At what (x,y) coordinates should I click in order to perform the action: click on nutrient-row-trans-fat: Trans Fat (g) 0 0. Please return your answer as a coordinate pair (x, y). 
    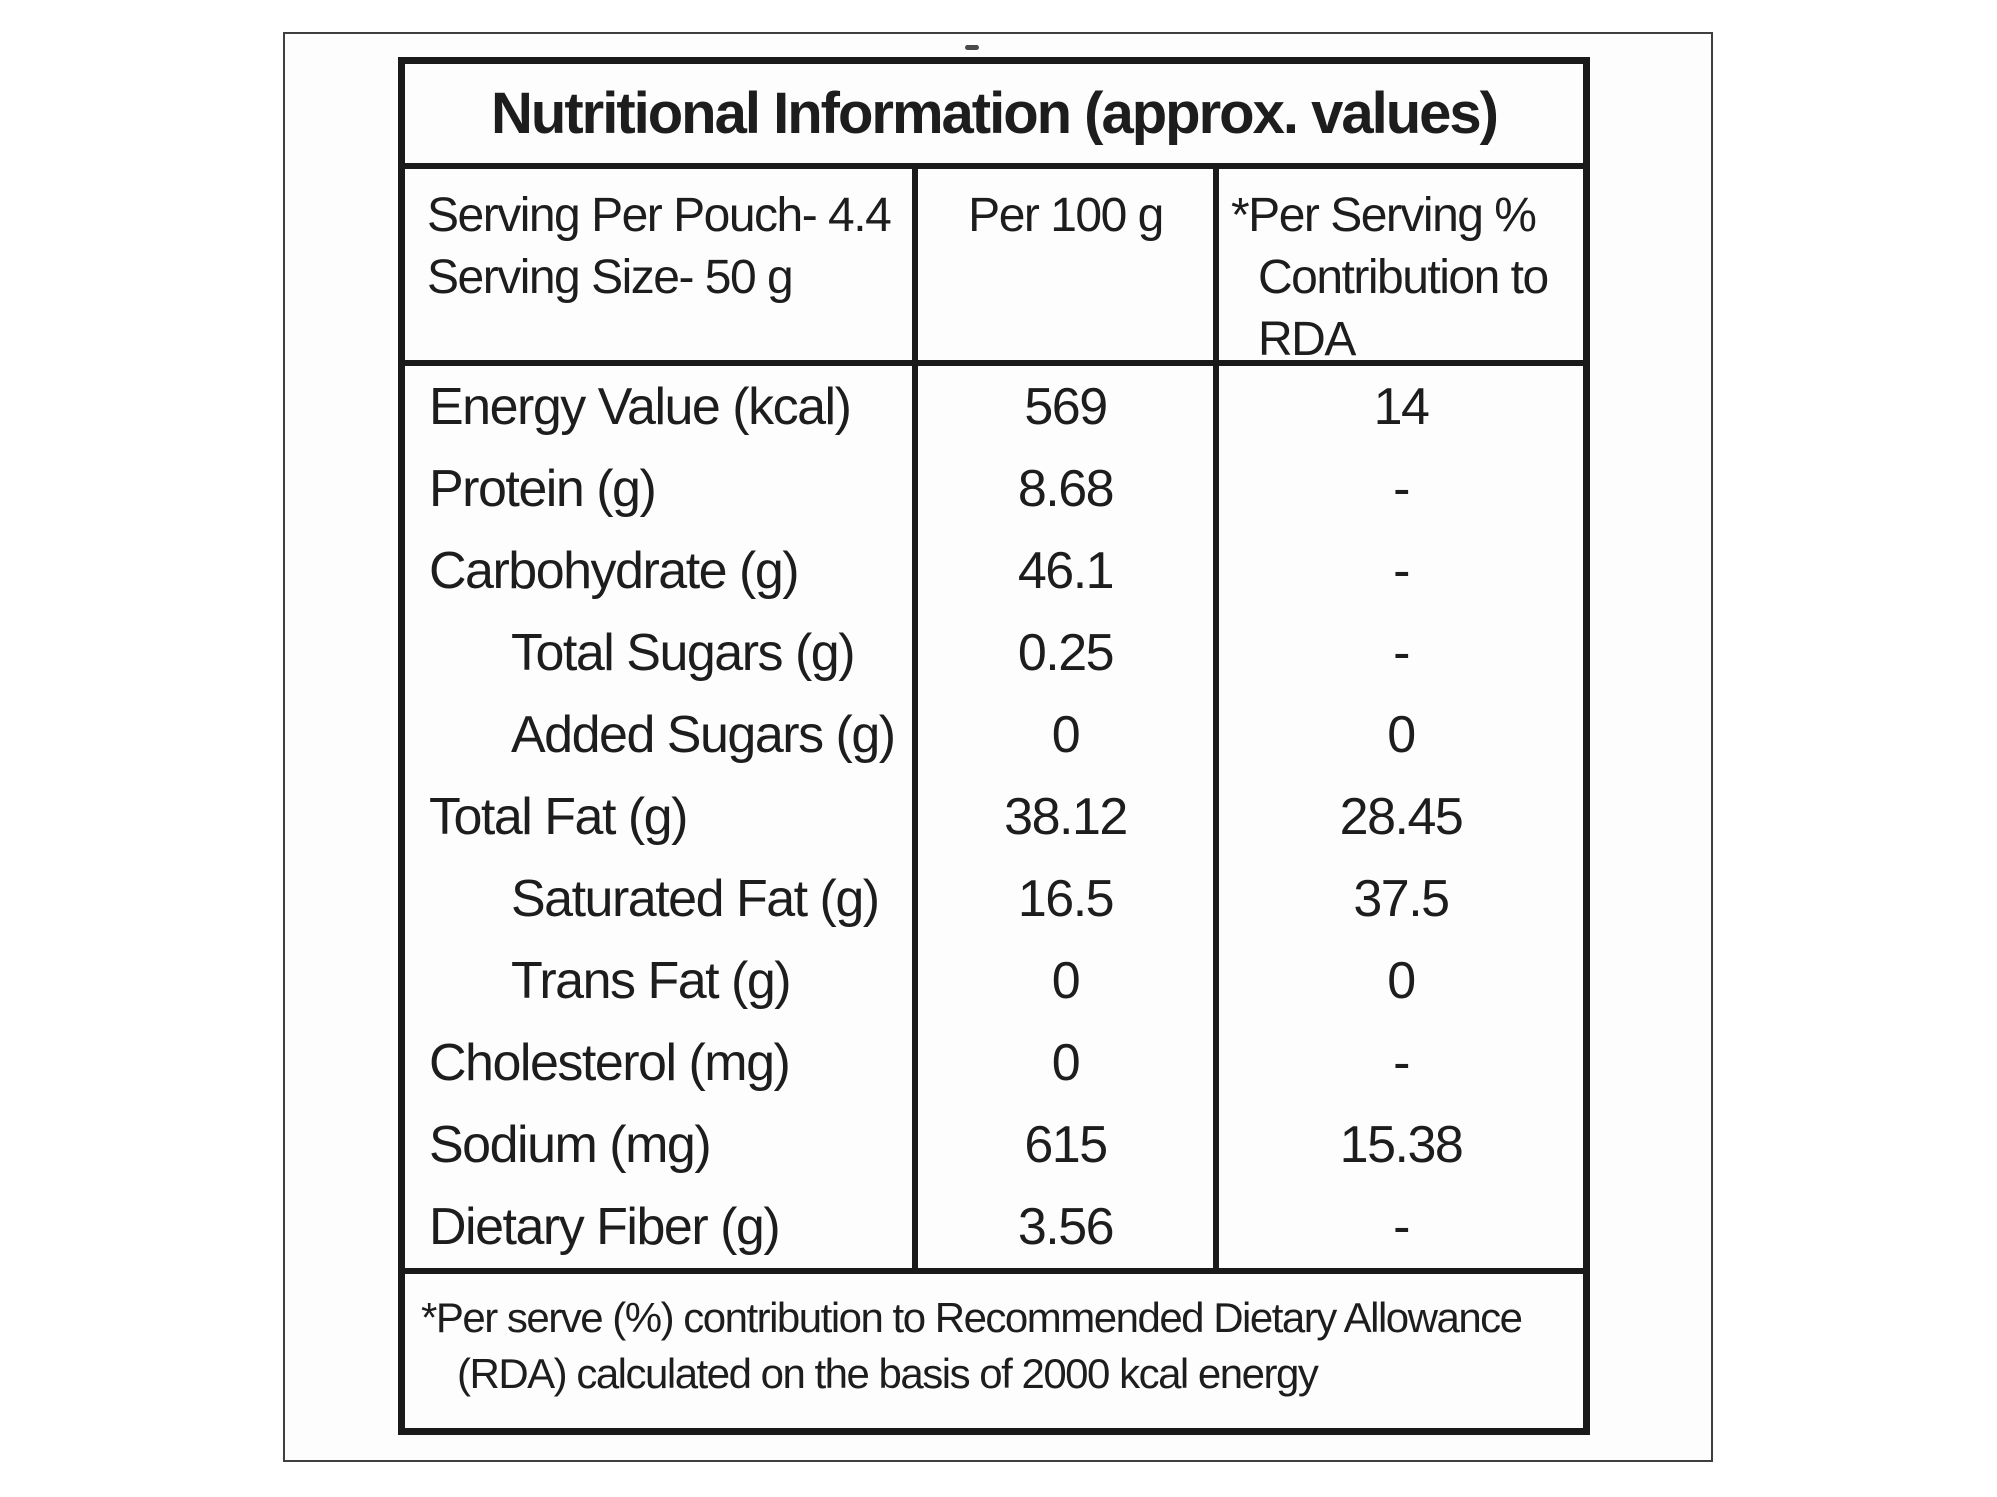
    Looking at the image, I should click on (994, 981).